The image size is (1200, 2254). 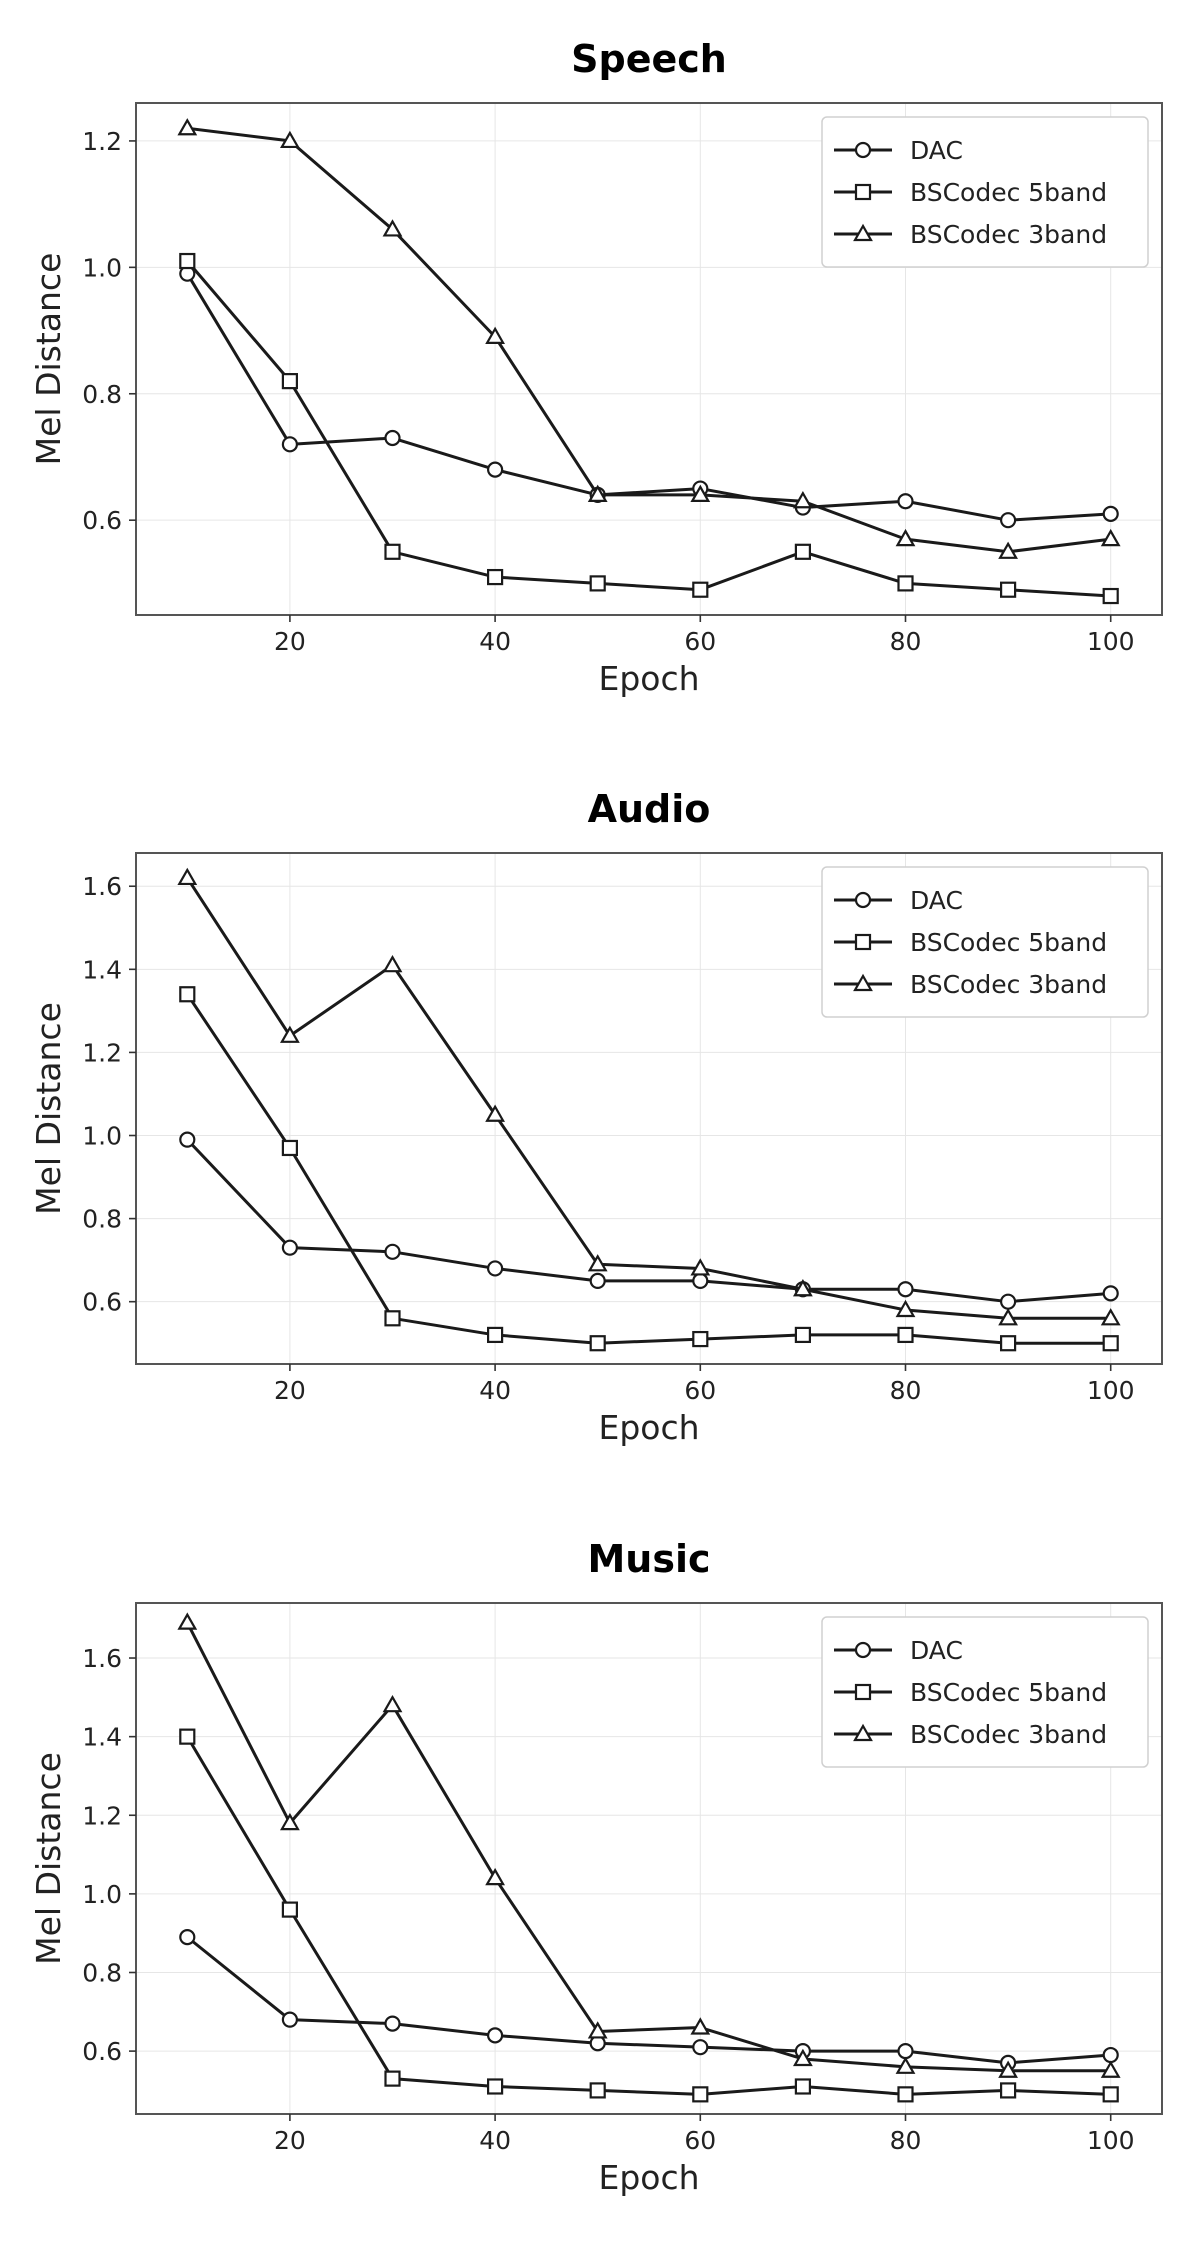 I want to click on x-tick-label: 20, so click(x=290, y=641).